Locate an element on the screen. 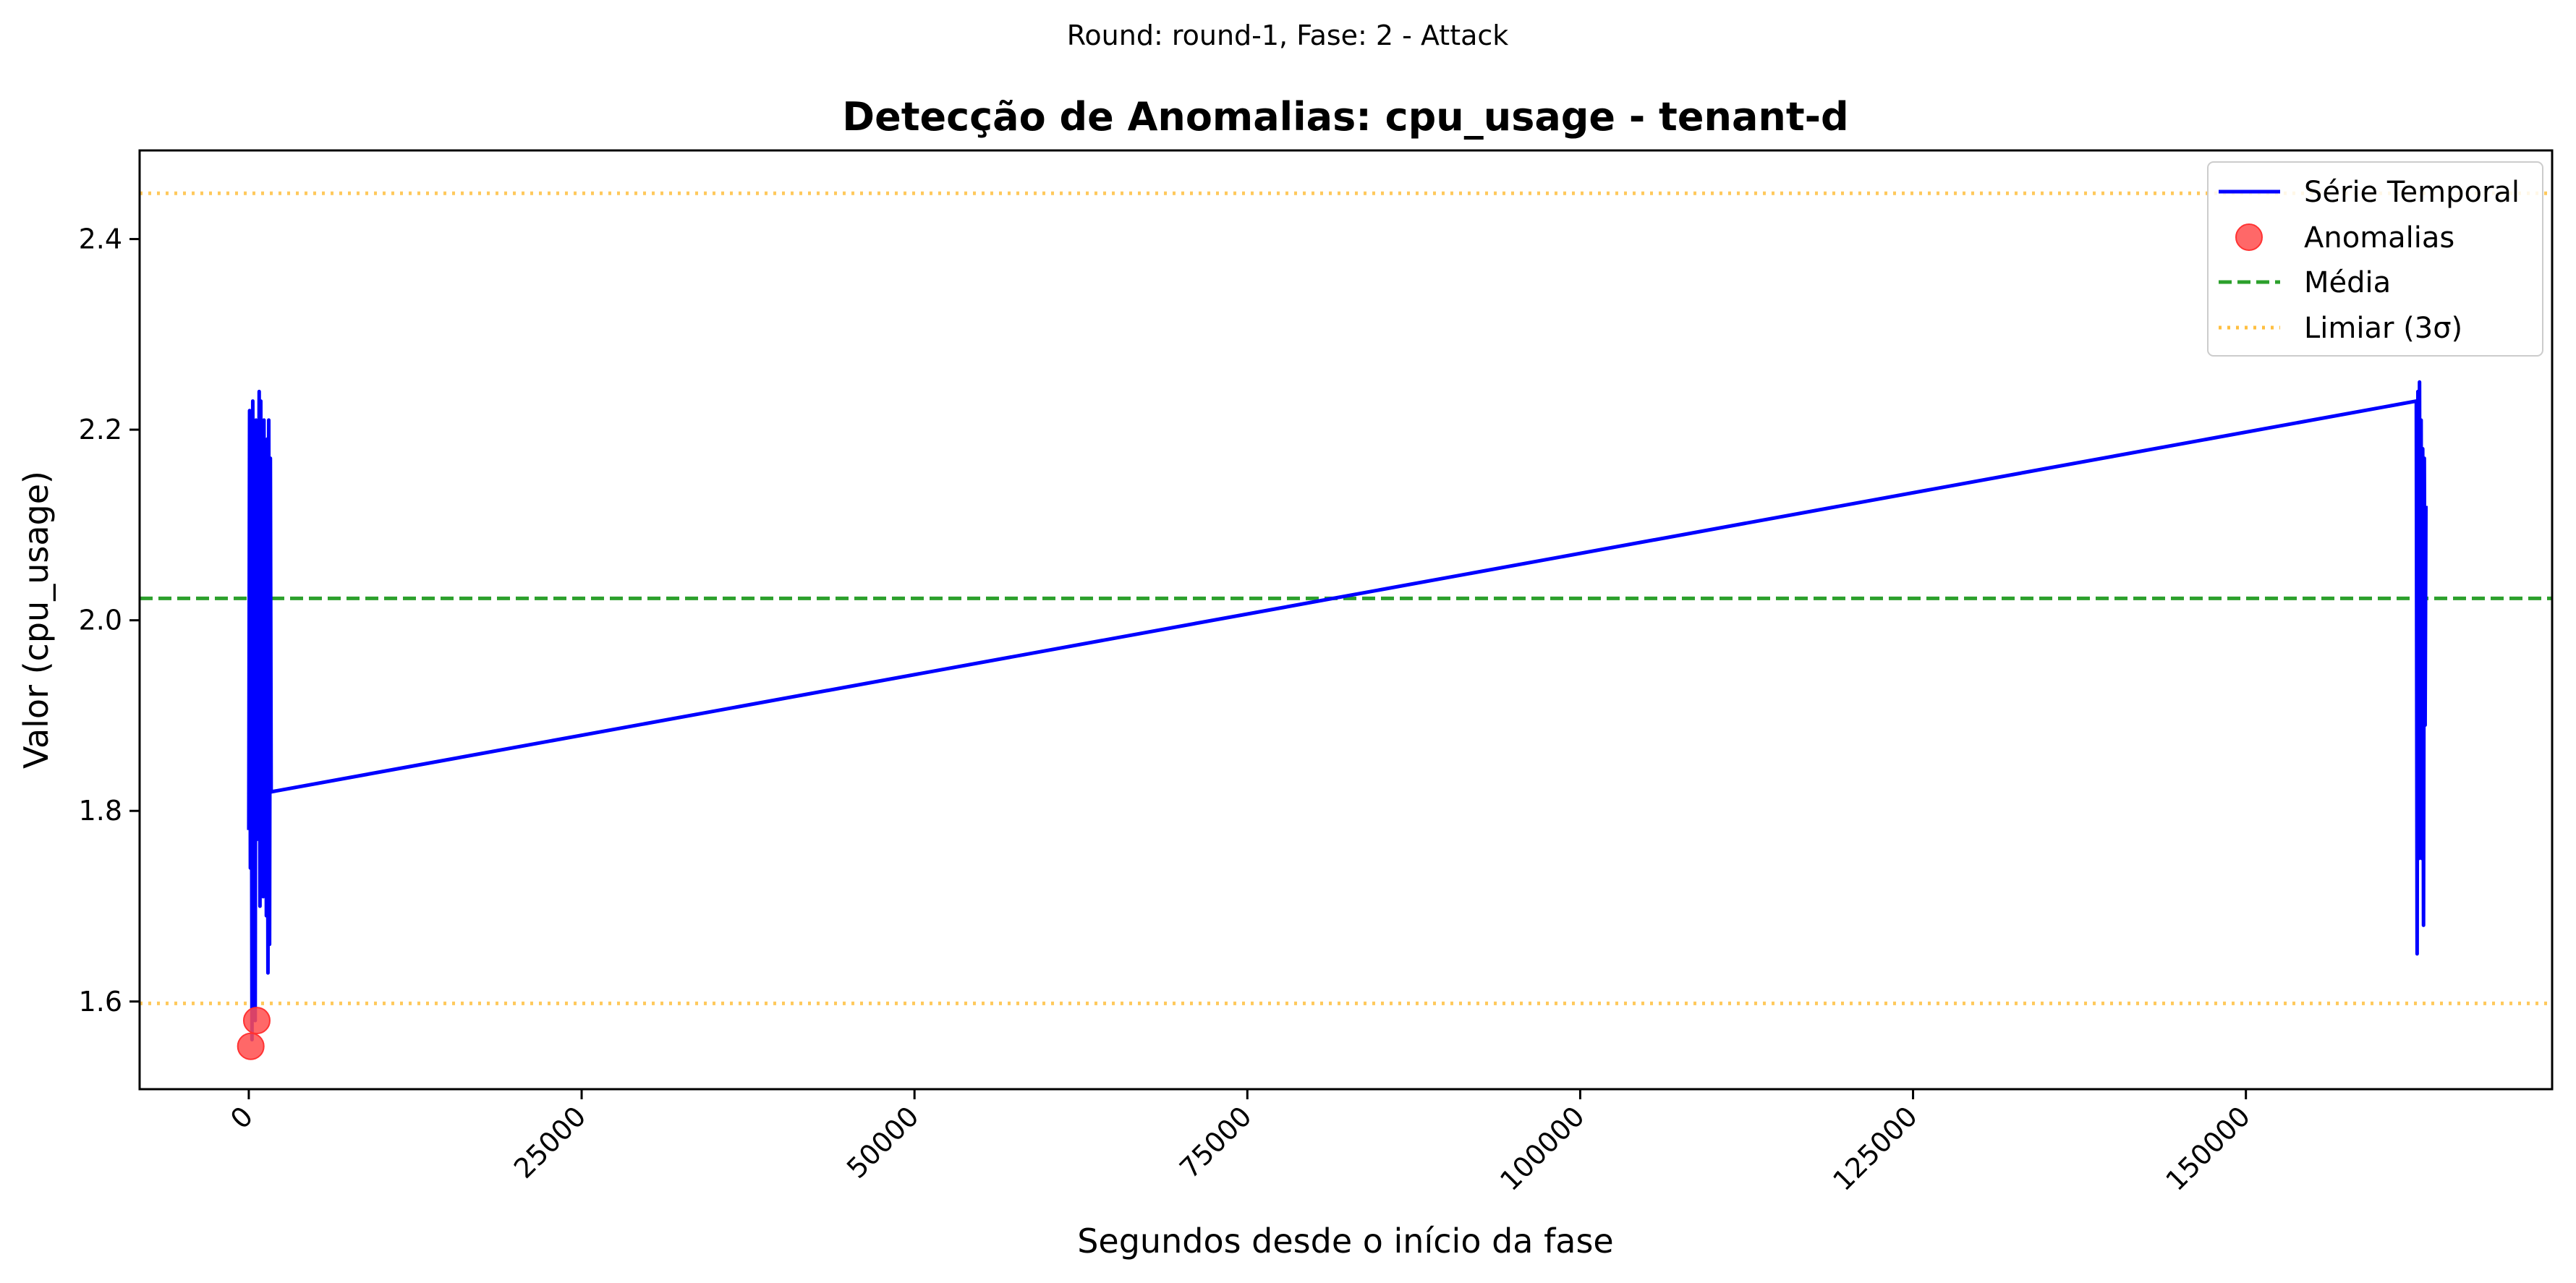 This screenshot has width=2576, height=1283. x-axis-ticks: 0 25000 50000 75000 100000 125000 150000 is located at coordinates (1240, 1143).